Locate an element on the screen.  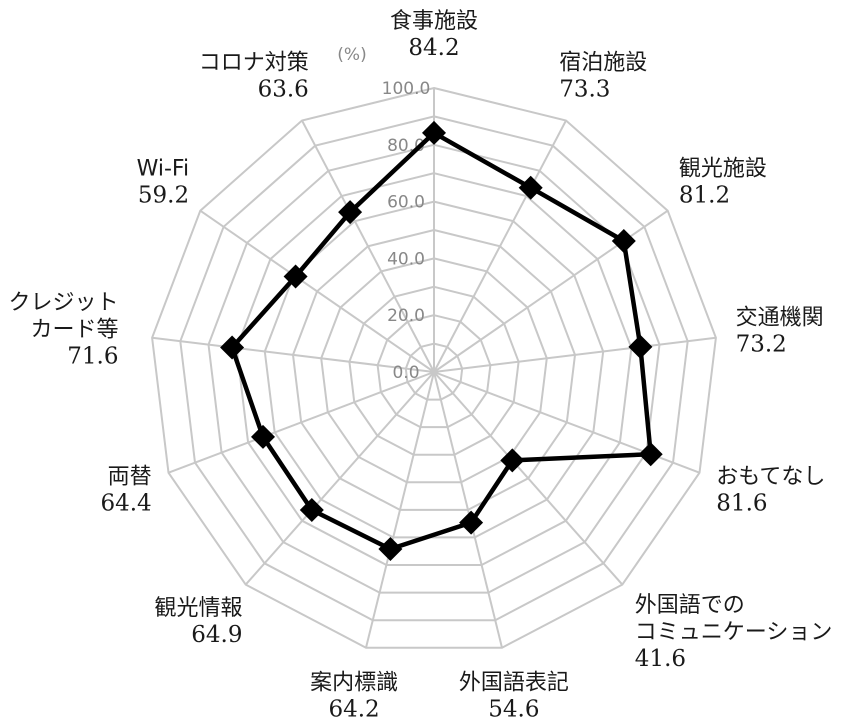
category-label: 外国語での is located at coordinates (690, 605).